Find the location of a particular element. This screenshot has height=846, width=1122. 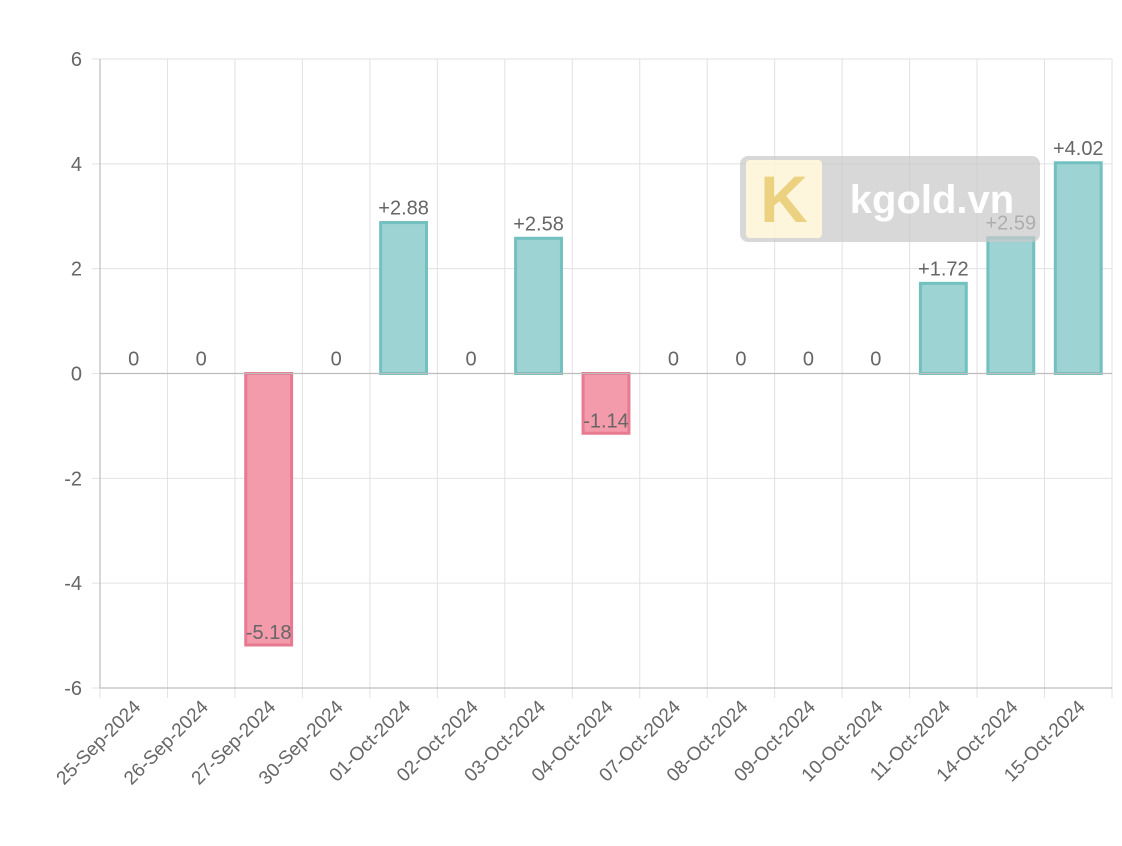

bar-value-label: +2.58 is located at coordinates (538, 224).